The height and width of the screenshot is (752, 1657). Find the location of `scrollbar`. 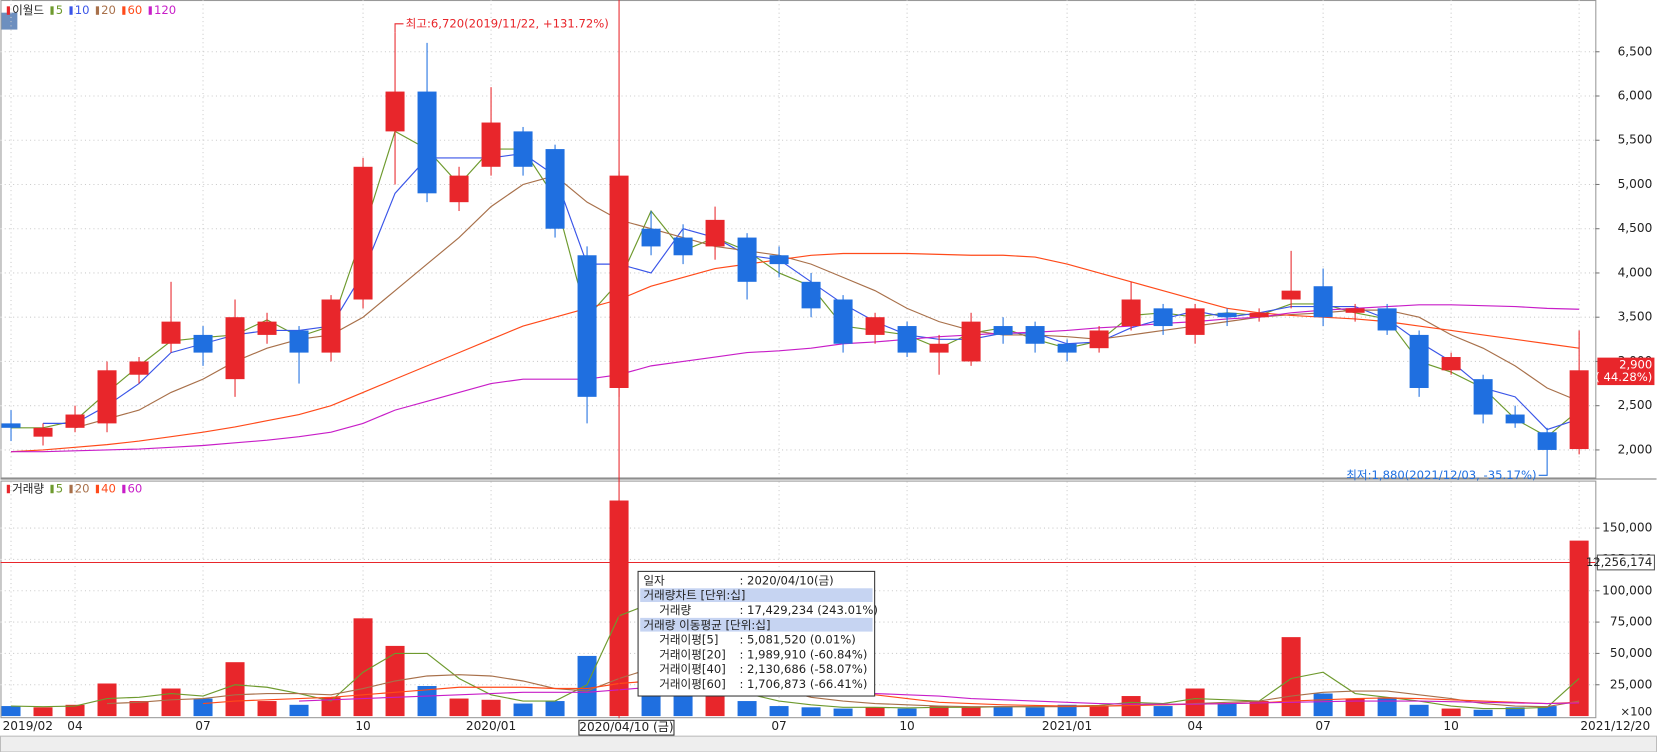

scrollbar is located at coordinates (828, 743).